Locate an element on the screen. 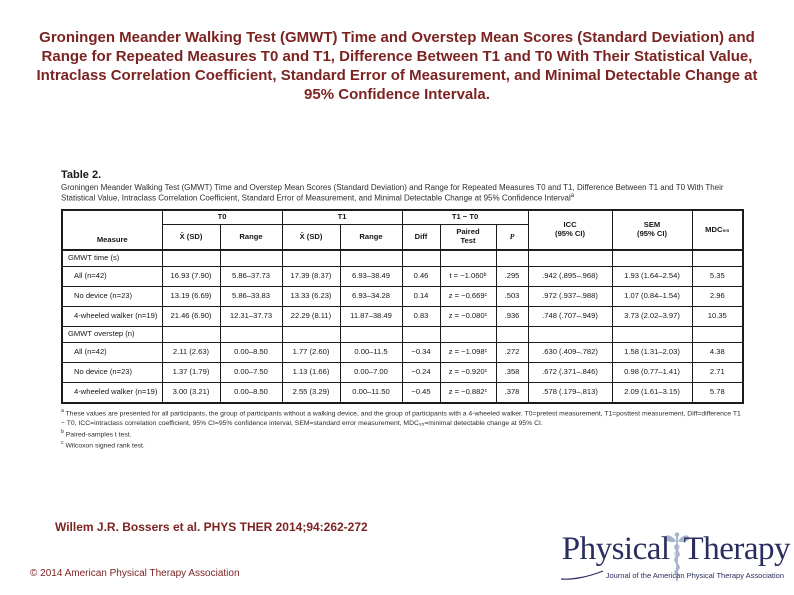  data-cell: 2.71 is located at coordinates (717, 372).